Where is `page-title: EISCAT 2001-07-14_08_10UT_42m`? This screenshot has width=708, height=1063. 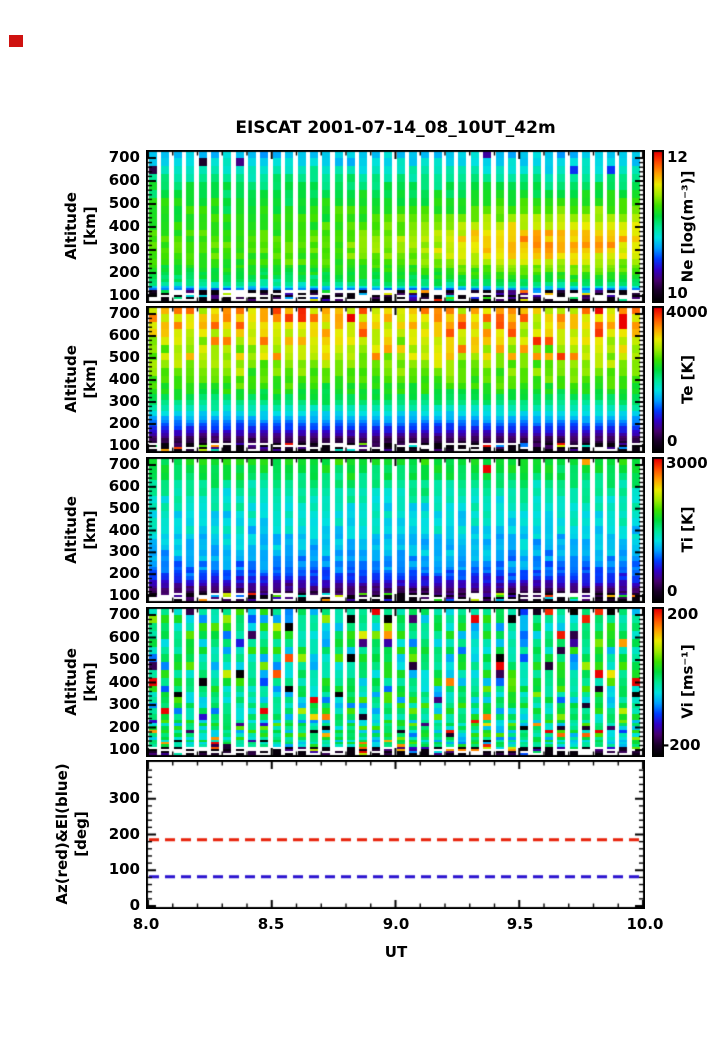 page-title: EISCAT 2001-07-14_08_10UT_42m is located at coordinates (395, 128).